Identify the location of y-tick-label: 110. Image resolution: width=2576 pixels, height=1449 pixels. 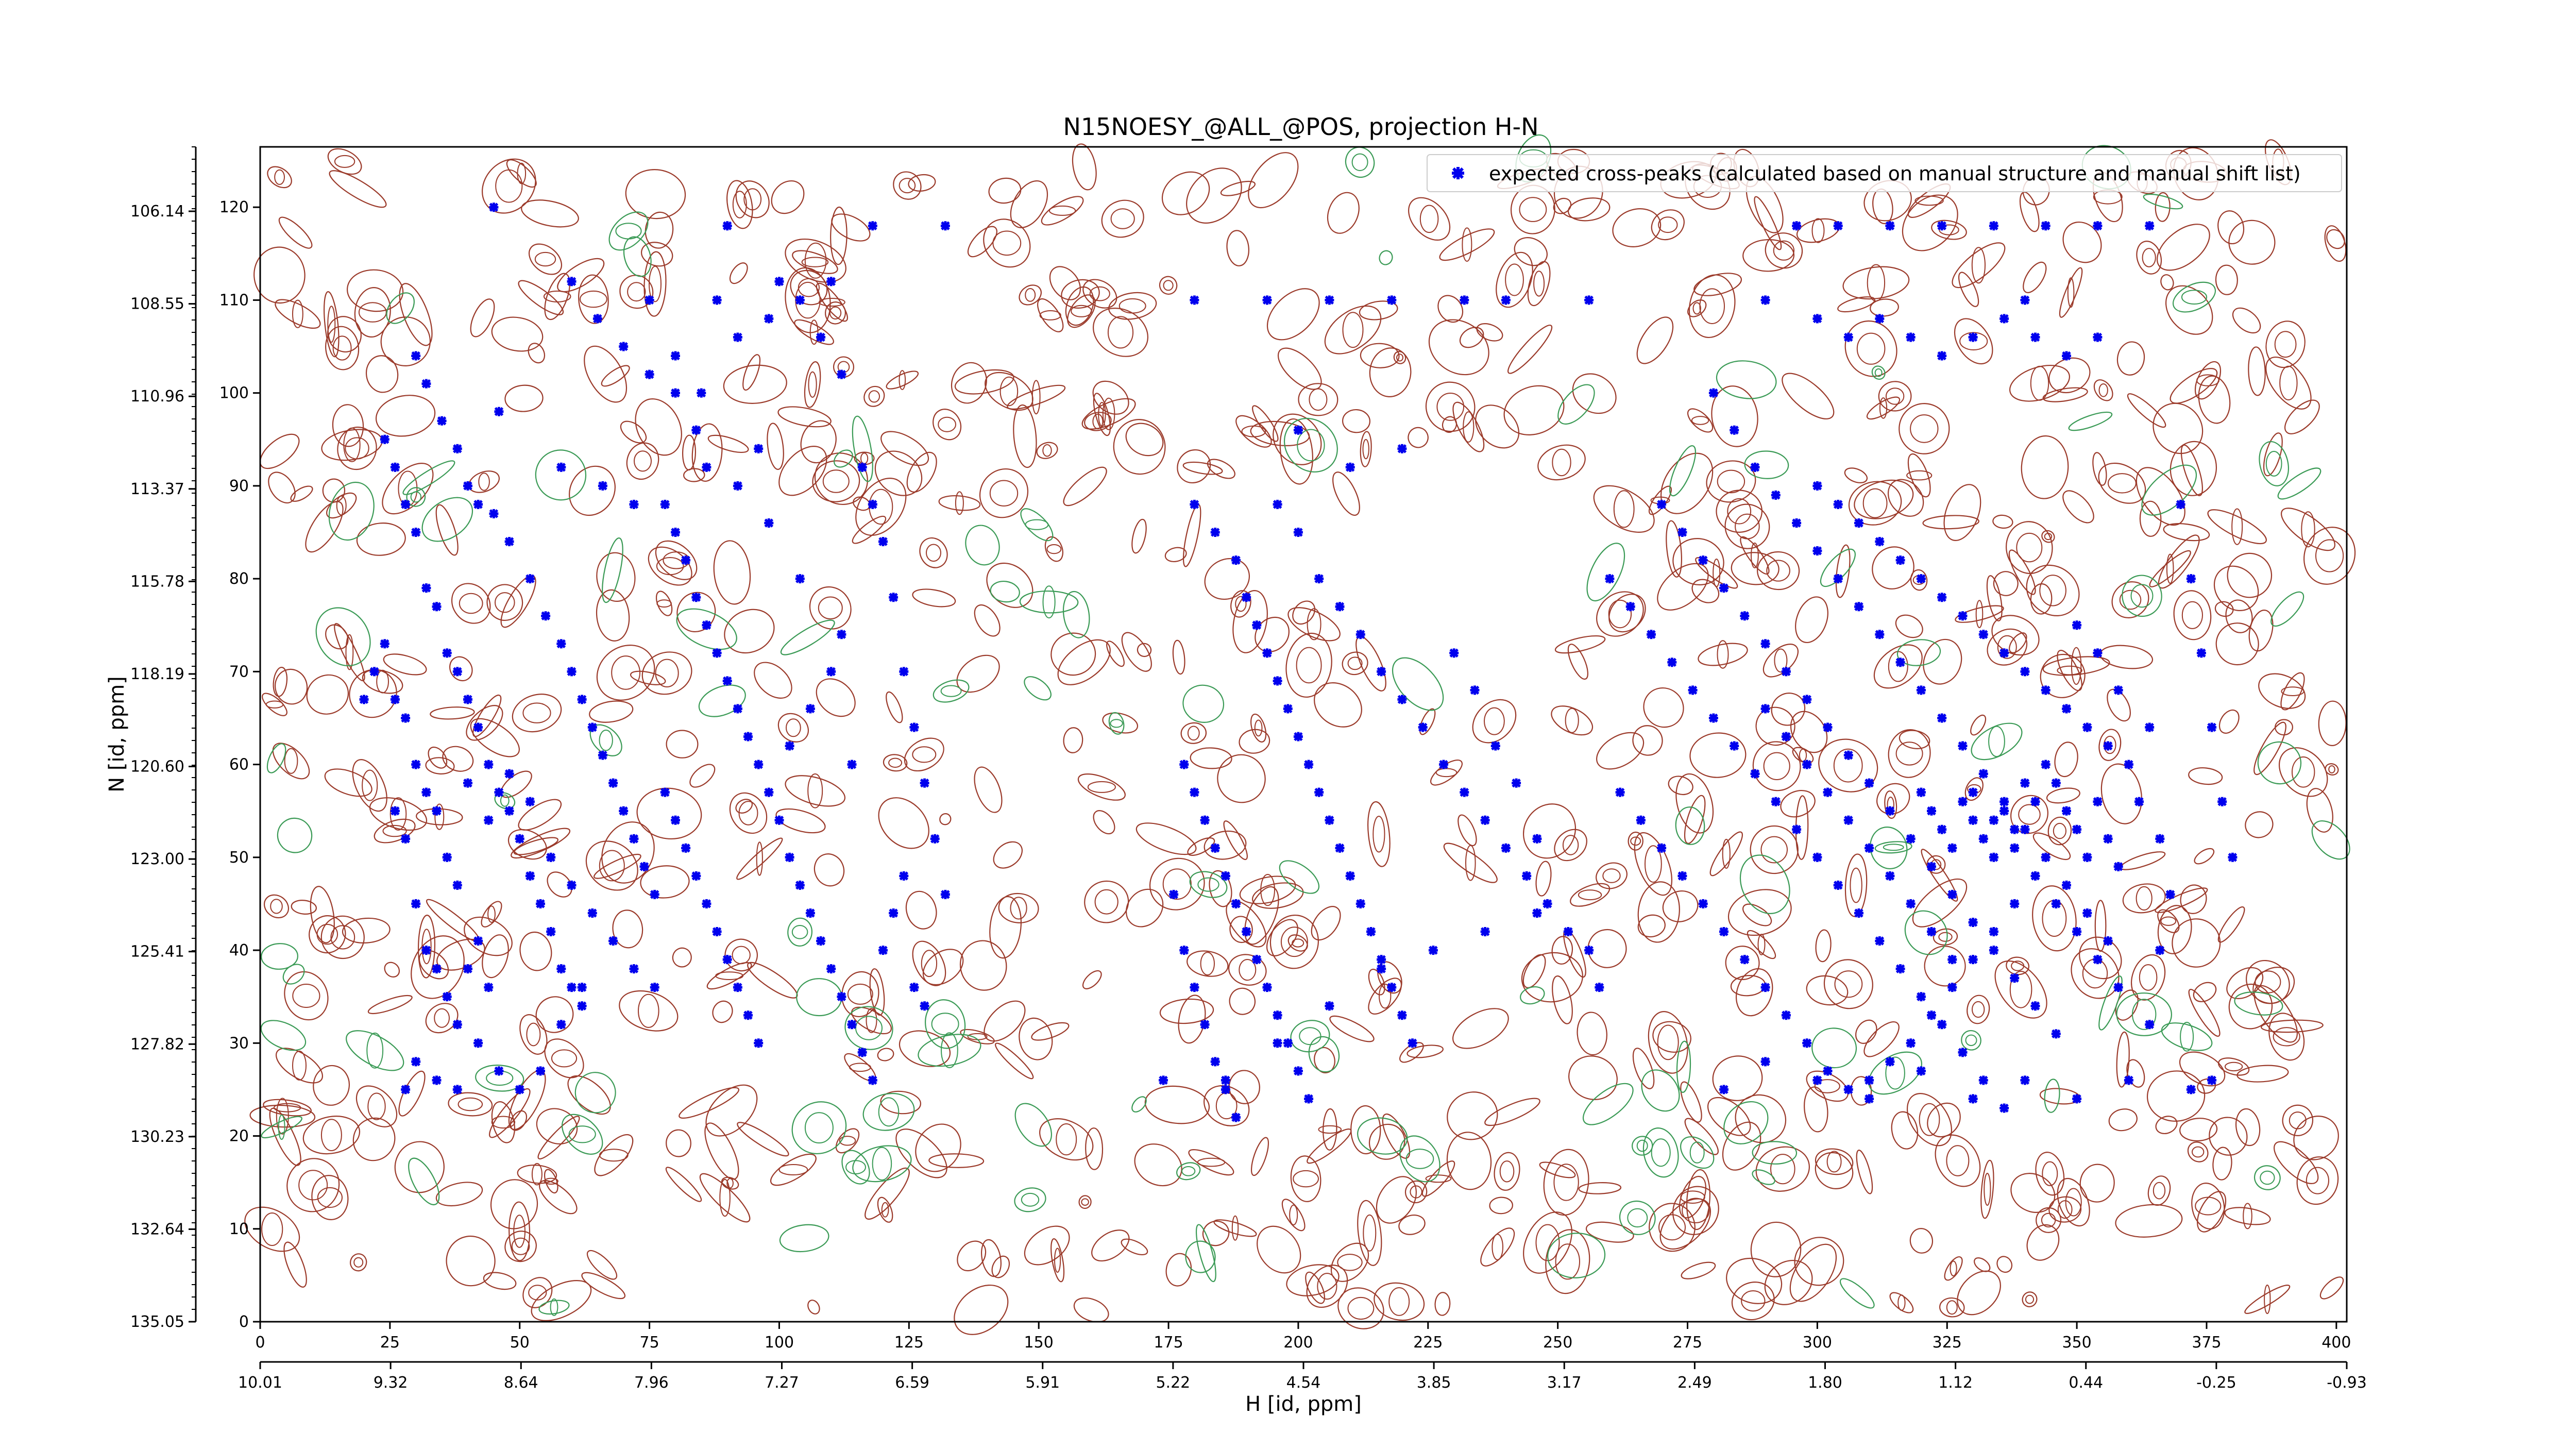
(234, 300).